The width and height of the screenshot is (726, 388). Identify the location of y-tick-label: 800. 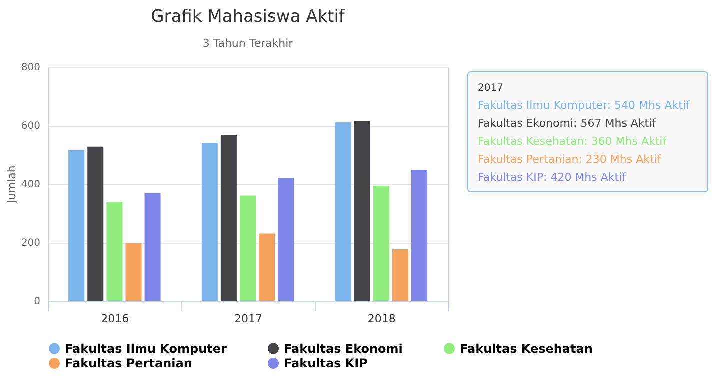
(30, 68).